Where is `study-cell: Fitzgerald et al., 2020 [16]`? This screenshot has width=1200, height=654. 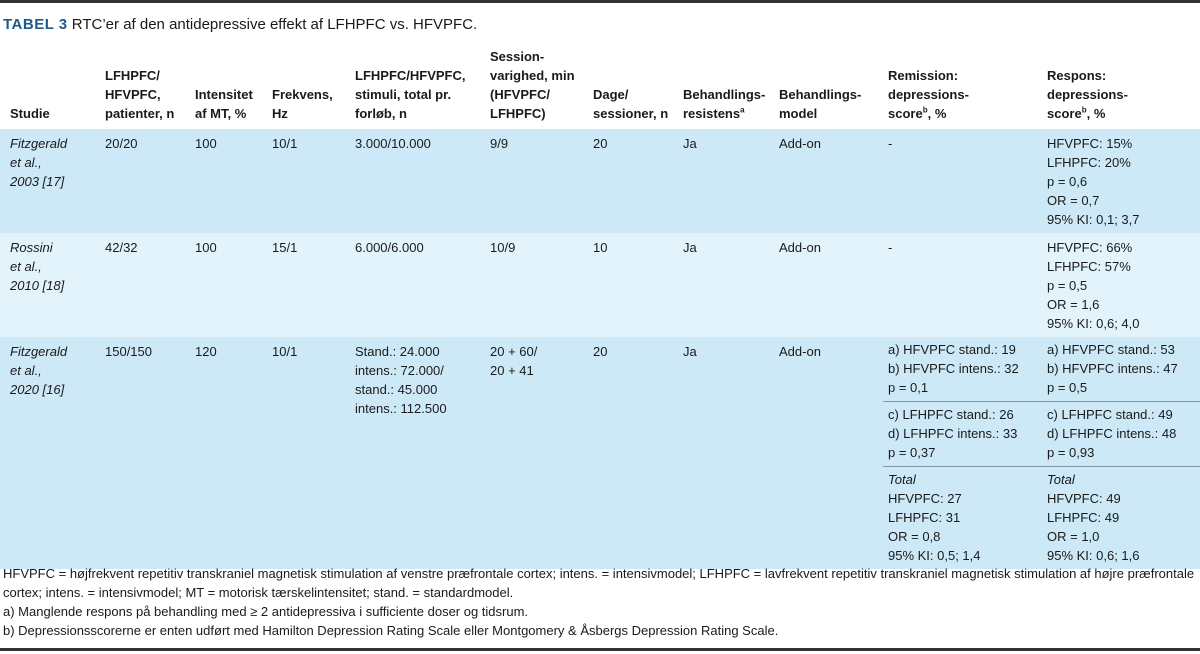
study-cell: Fitzgerald et al., 2020 [16] is located at coordinates (50, 453).